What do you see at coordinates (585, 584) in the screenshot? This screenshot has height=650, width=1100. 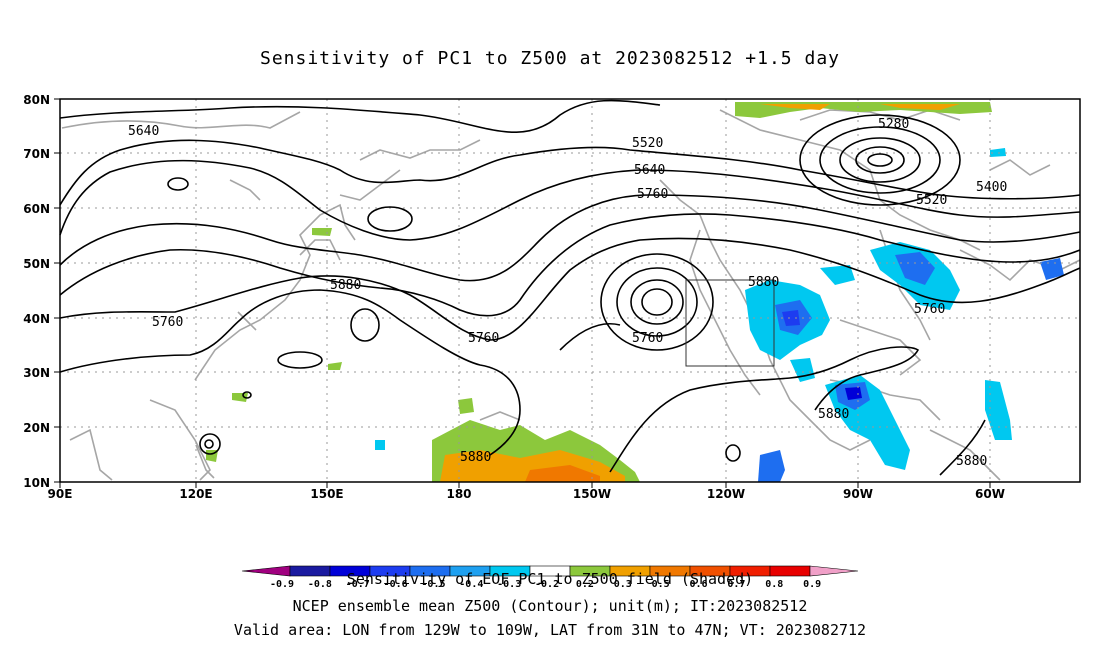 I see `colorbar-tick-label: 0.2` at bounding box center [585, 584].